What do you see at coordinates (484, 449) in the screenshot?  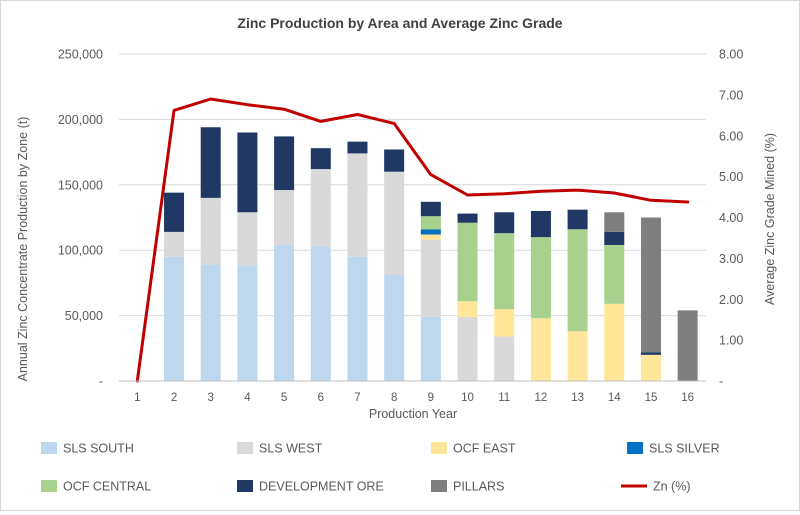 I see `legend-label: OCF EAST` at bounding box center [484, 449].